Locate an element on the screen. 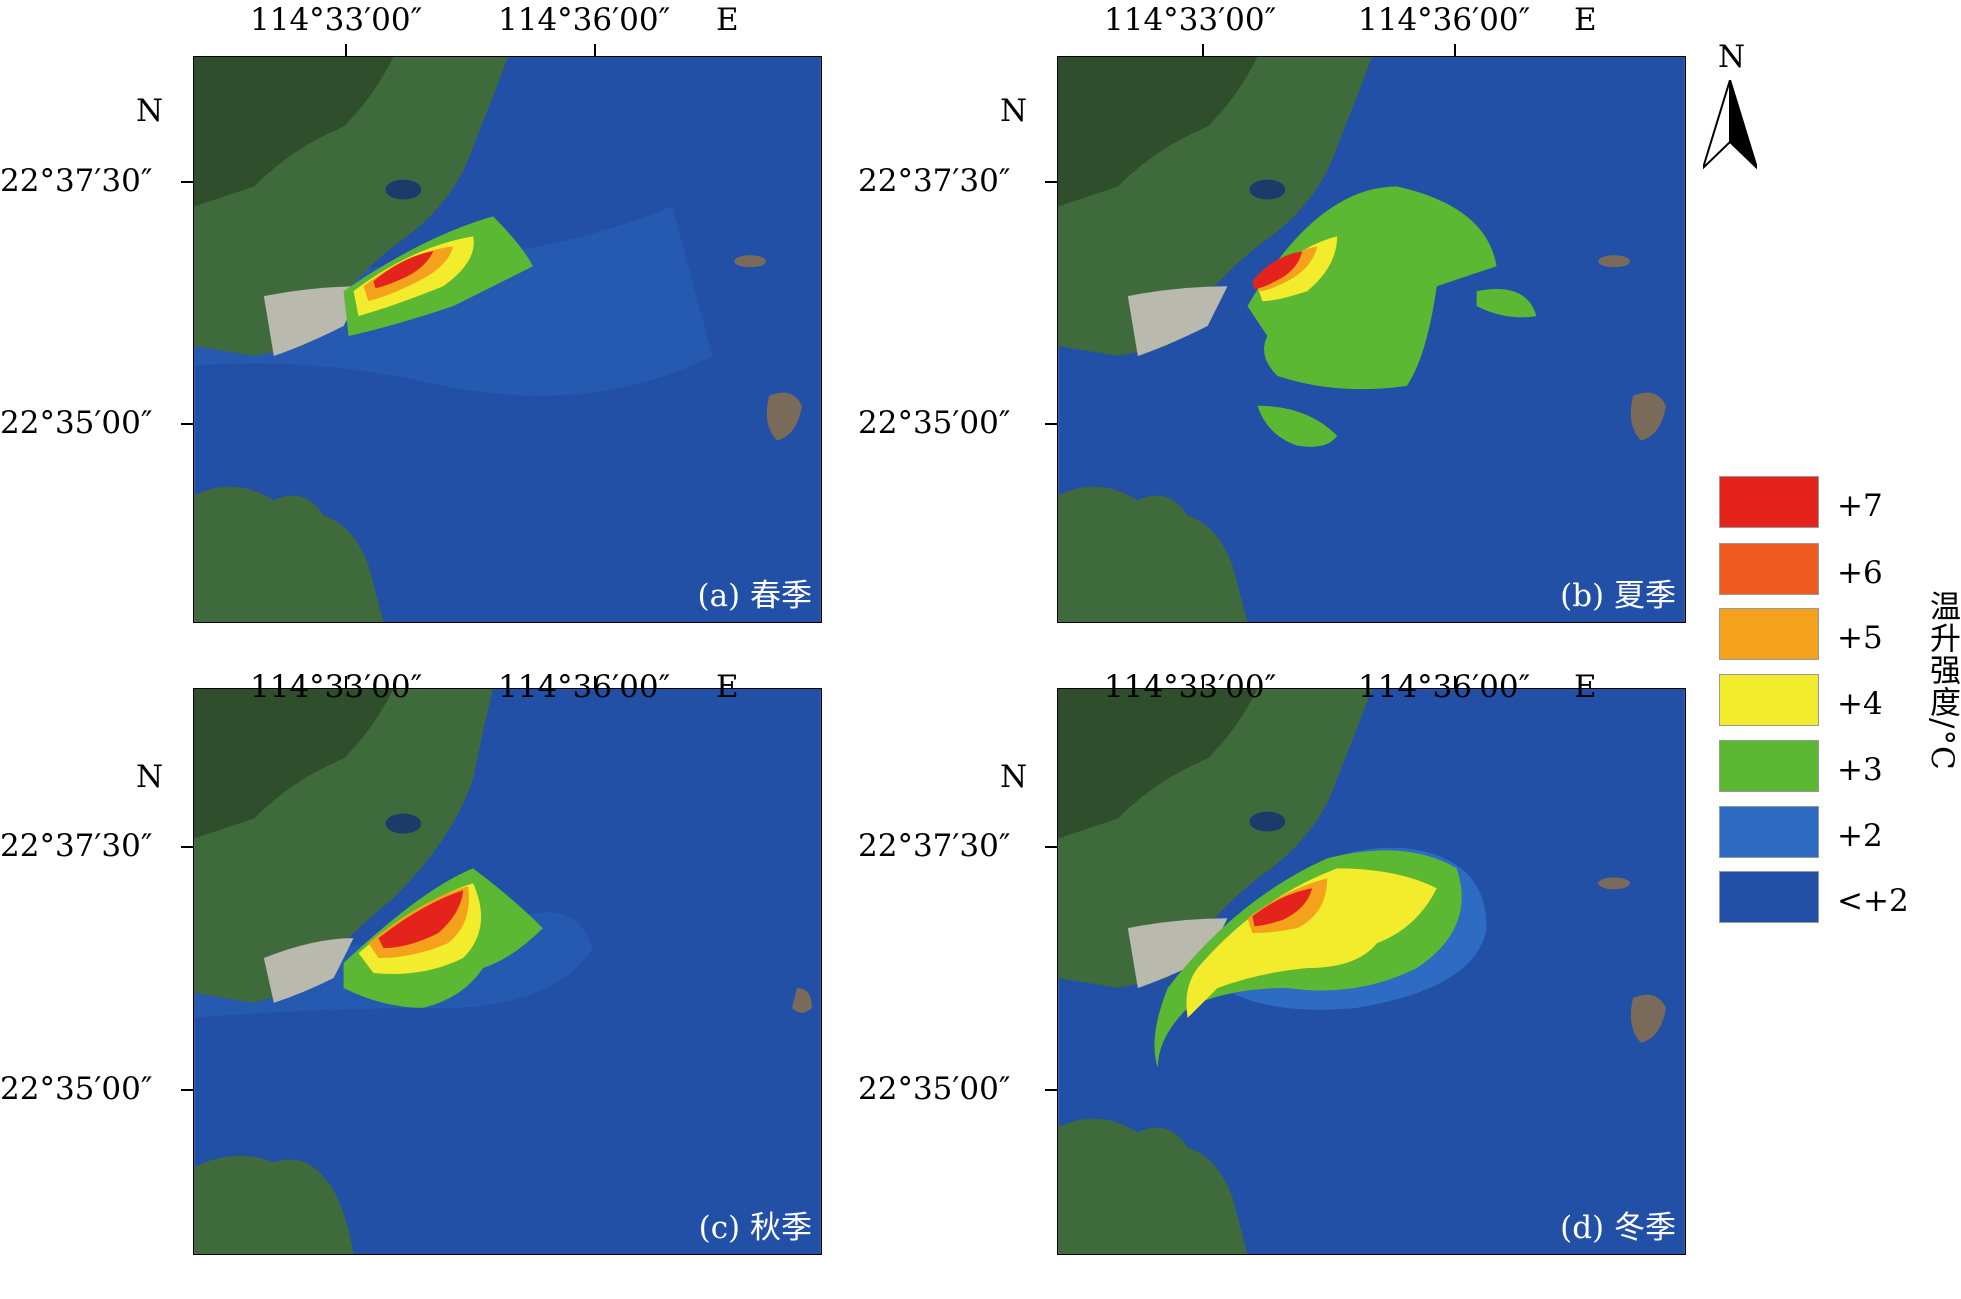  east-label-c: E is located at coordinates (727, 687).